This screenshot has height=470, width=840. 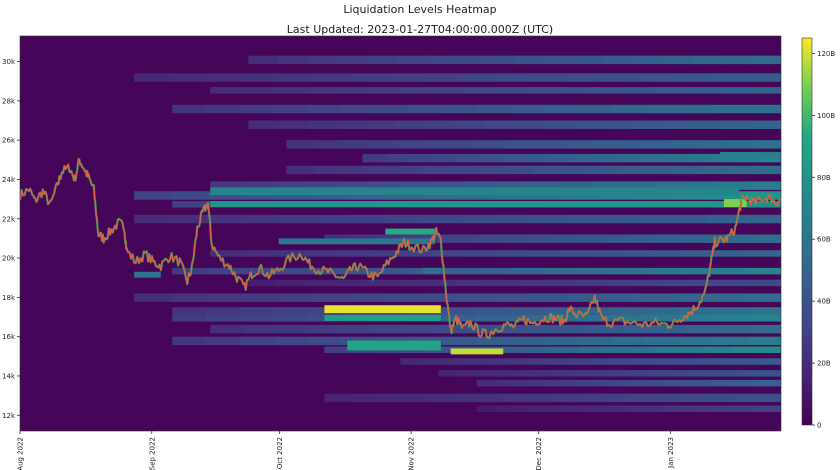 I want to click on colorbar-tick-label: 80B, so click(x=824, y=178).